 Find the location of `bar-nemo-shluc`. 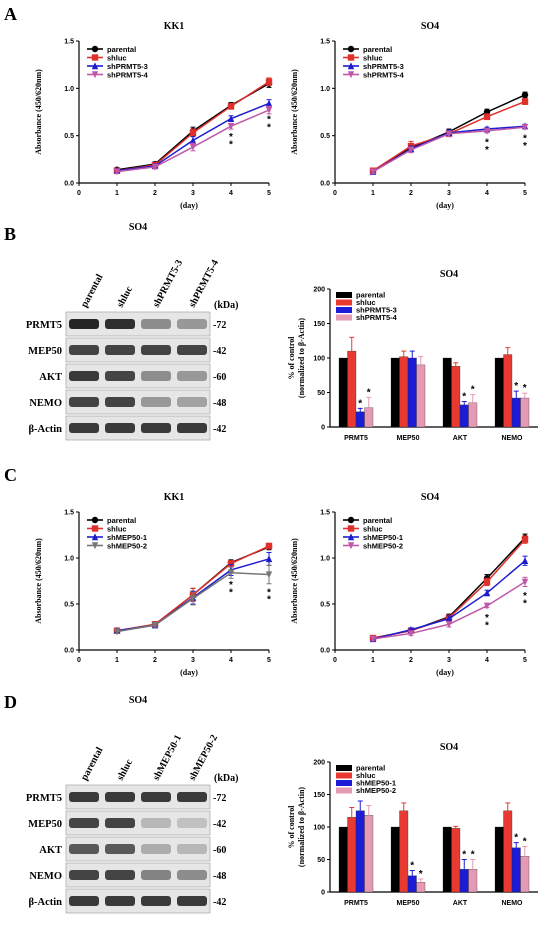

bar-nemo-shluc is located at coordinates (508, 391).